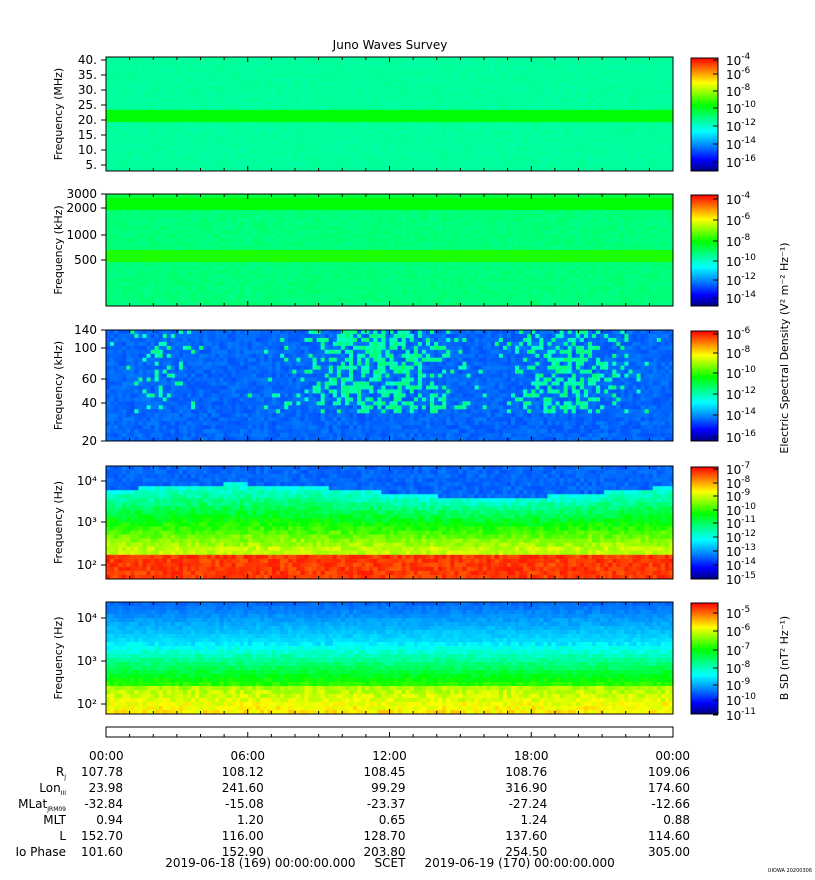  What do you see at coordinates (385, 836) in the screenshot?
I see `ephemeris-value: 128.70` at bounding box center [385, 836].